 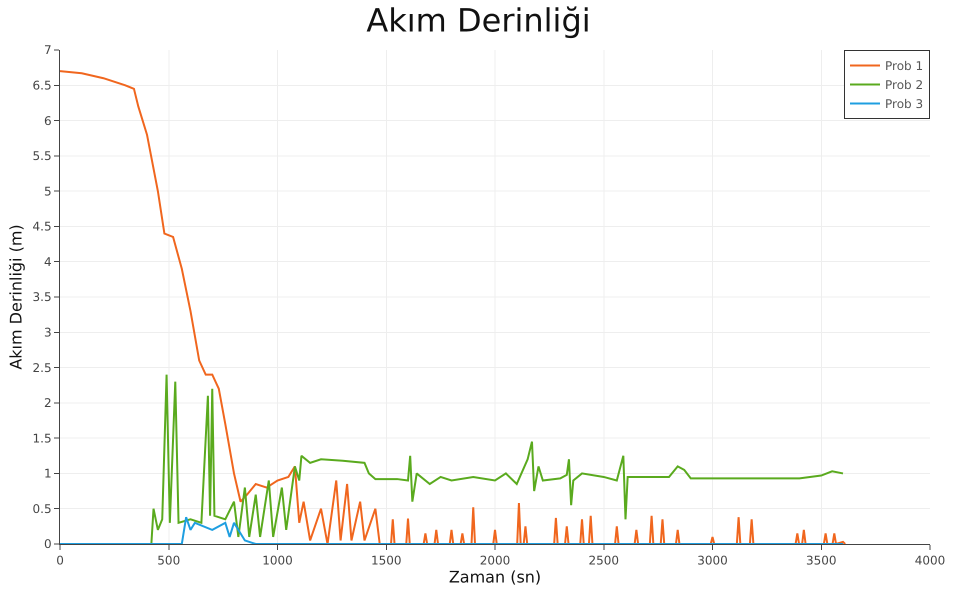 I want to click on y-tick-label: 0.5, so click(x=42, y=509).